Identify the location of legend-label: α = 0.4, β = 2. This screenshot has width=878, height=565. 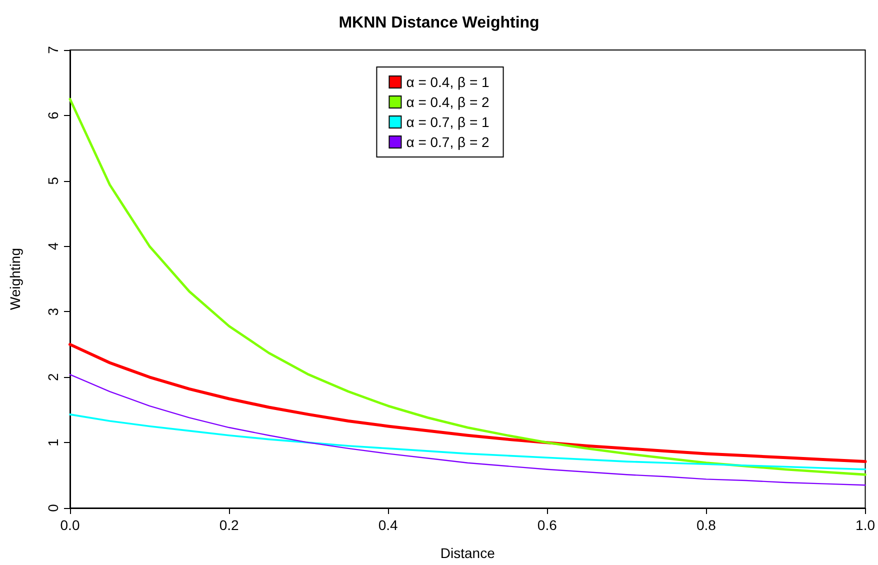
(448, 102).